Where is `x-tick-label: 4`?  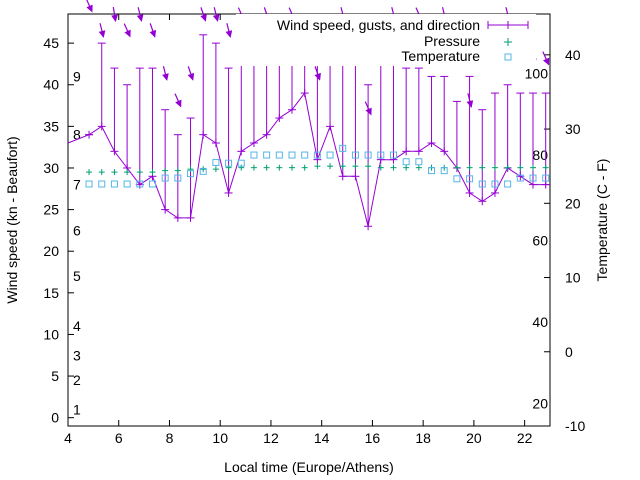
x-tick-label: 4 is located at coordinates (68, 438).